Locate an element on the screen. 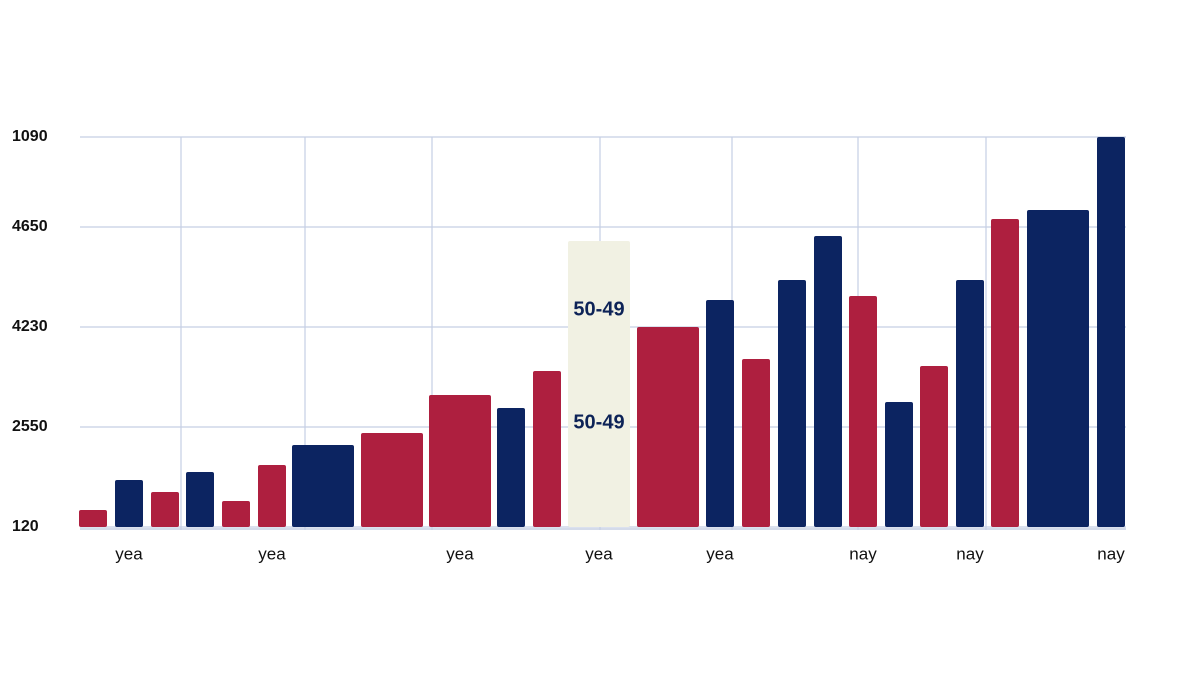  y-tick-label: 2550 is located at coordinates (30, 426).